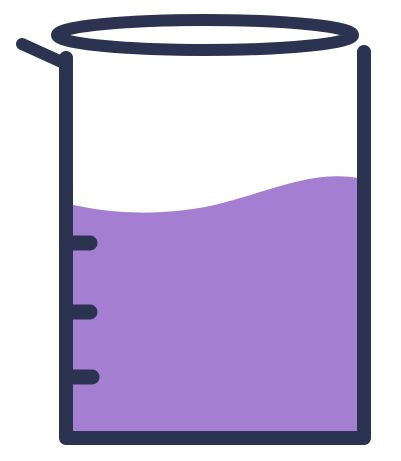 Image resolution: width=401 pixels, height=461 pixels. What do you see at coordinates (44, 54) in the screenshot?
I see `beaker-spout` at bounding box center [44, 54].